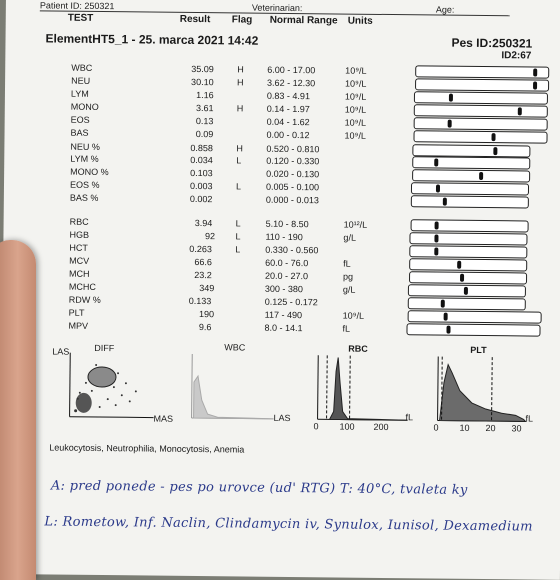  What do you see at coordinates (84, 300) in the screenshot?
I see `row-test-name: RDW %` at bounding box center [84, 300].